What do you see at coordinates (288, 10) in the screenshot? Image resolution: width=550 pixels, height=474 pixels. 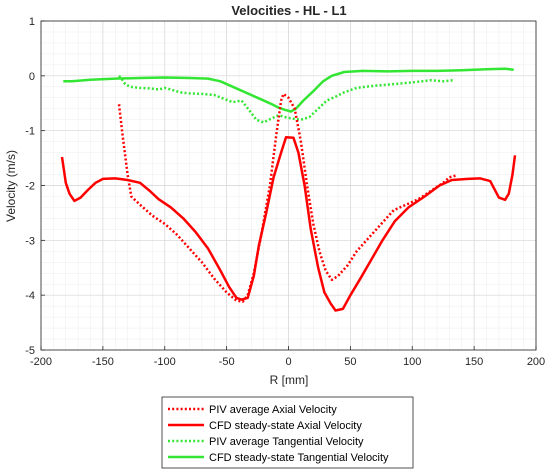 I see `chart-title: Velocities - HL - L1` at bounding box center [288, 10].